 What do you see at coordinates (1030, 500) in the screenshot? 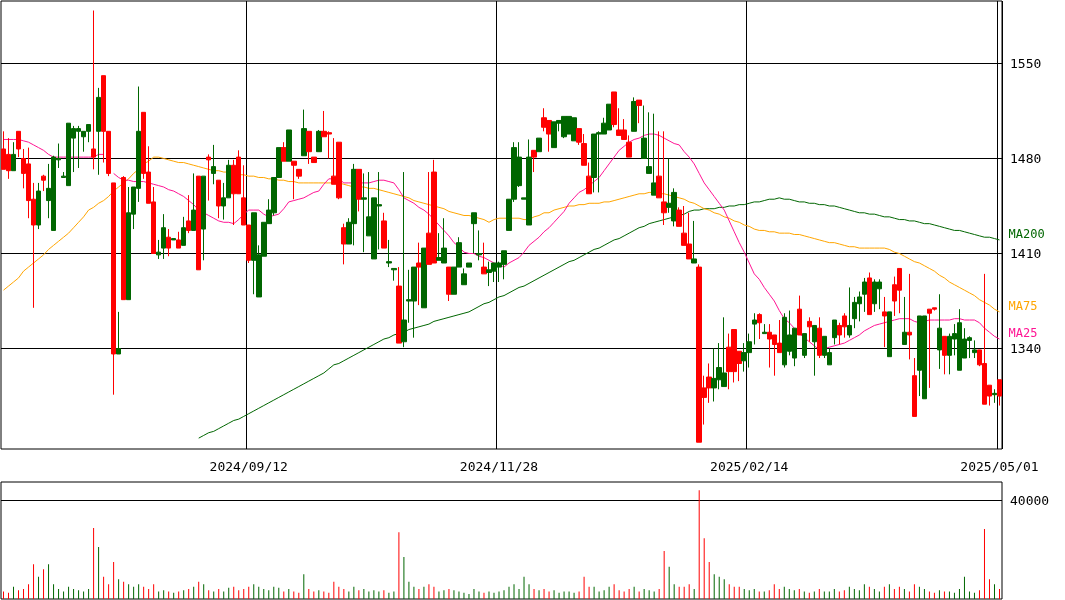
I see `y-tick-label: 40000` at bounding box center [1030, 500].